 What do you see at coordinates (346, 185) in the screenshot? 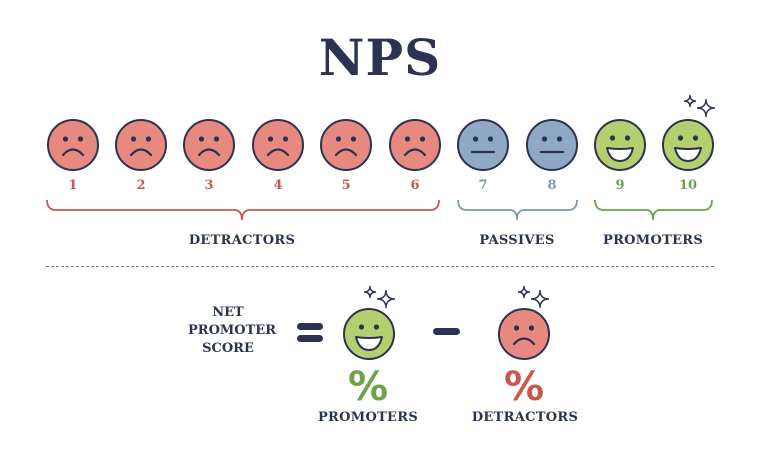
I see `score-5: 5` at bounding box center [346, 185].